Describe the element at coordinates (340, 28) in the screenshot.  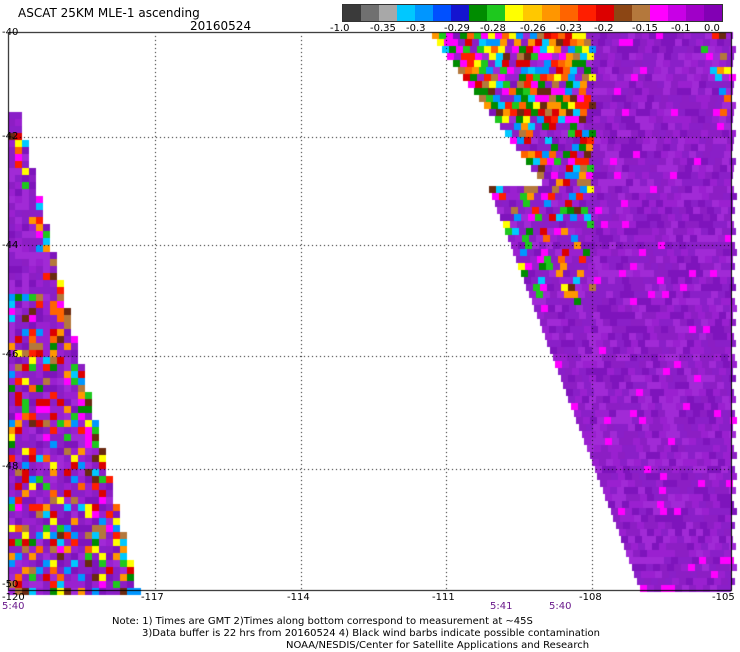
I see `scale-label: -1.0` at that location.